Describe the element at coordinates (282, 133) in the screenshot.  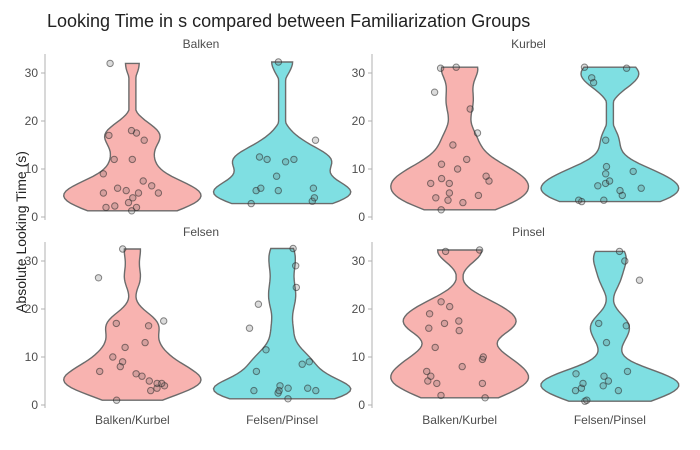
I see `violin-balken-felsen-pinsel` at that location.